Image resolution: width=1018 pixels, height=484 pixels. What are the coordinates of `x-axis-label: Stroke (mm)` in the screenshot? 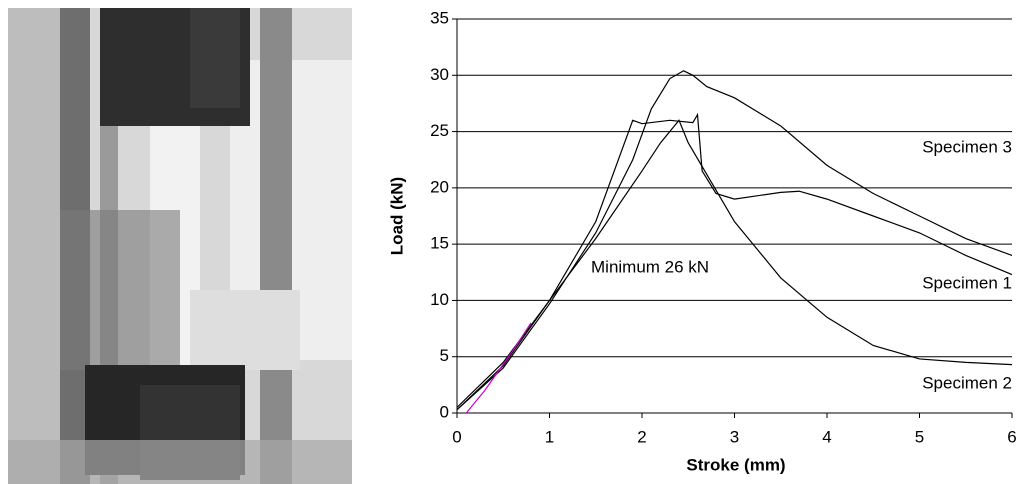 It's located at (735, 464).